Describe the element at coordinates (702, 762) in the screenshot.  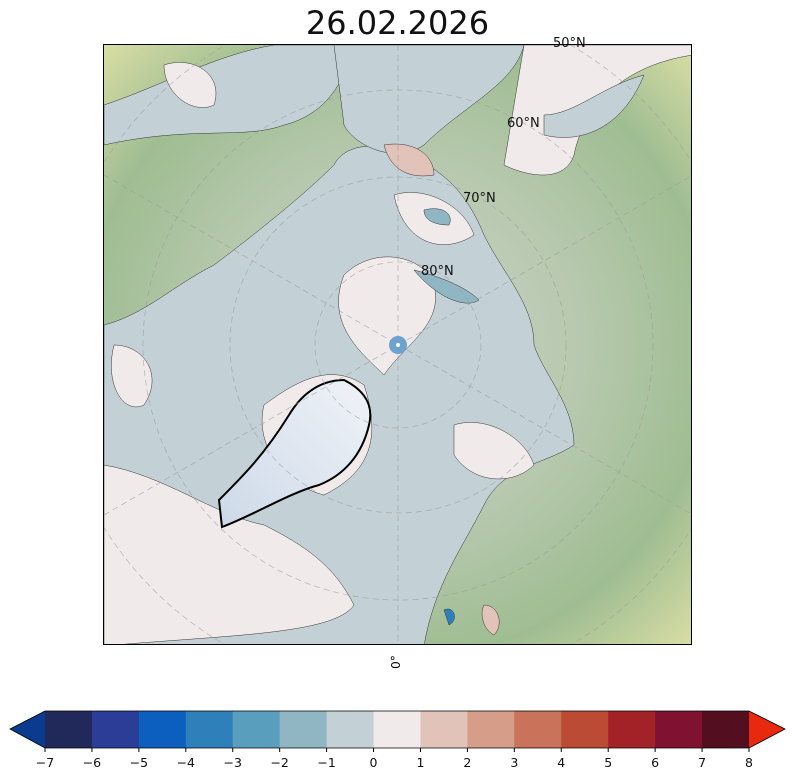
I see `colorbar-tick-label: 7` at that location.